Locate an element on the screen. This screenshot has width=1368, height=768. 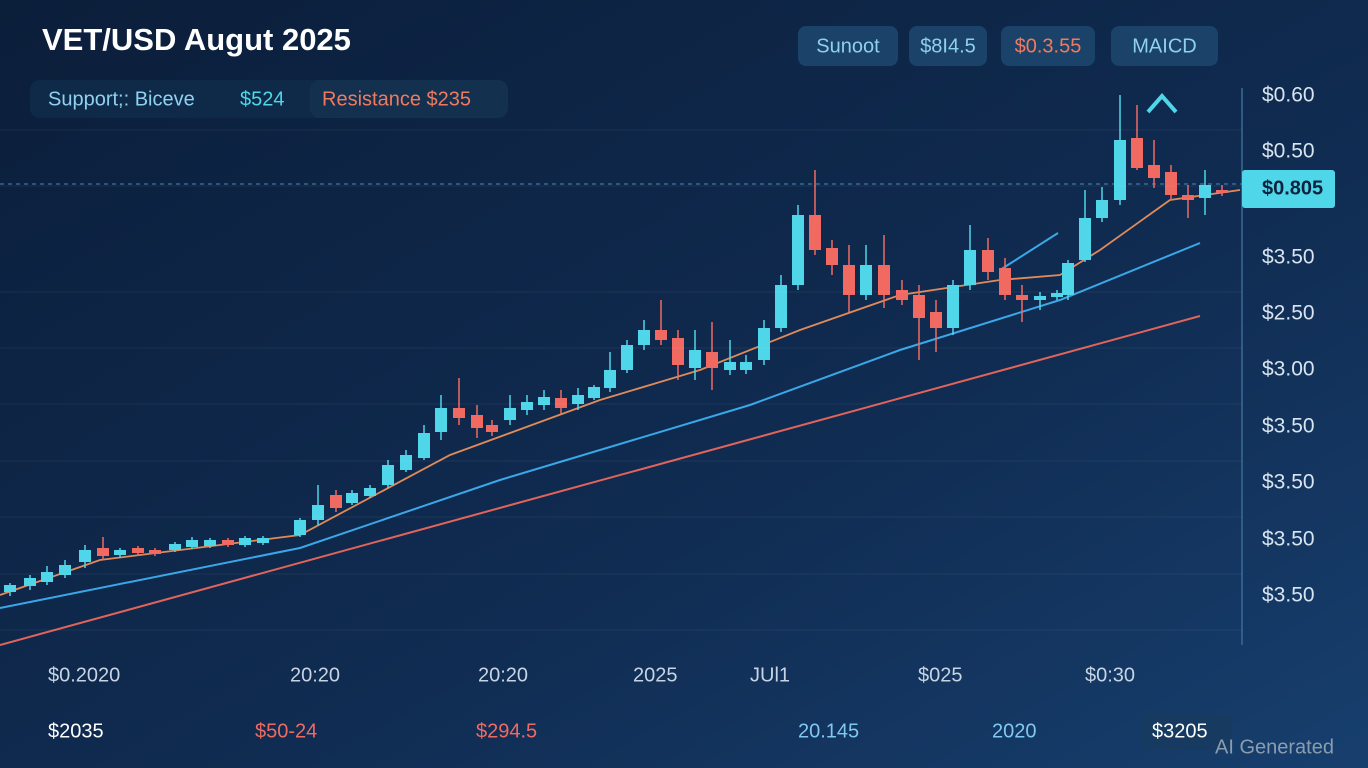
badge-label: $8I4.5 is located at coordinates (948, 46).